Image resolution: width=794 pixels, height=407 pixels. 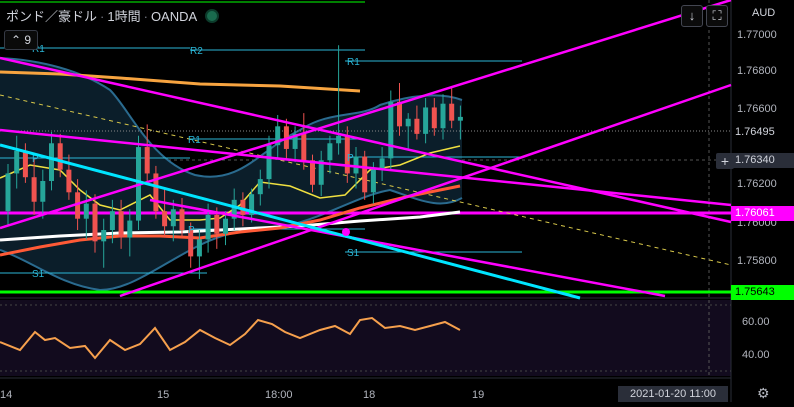 What do you see at coordinates (757, 261) in the screenshot?
I see `price-tick: 1.75800` at bounding box center [757, 261].